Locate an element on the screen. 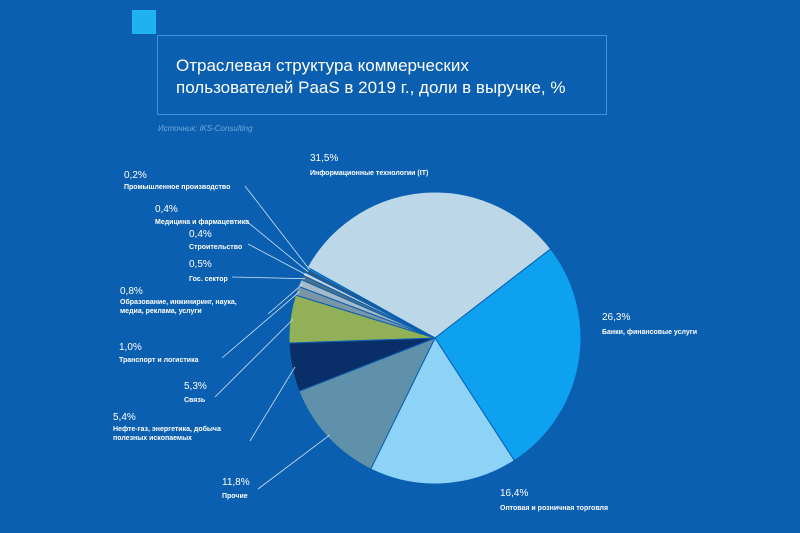 Image resolution: width=800 pixels, height=533 pixels. slice-category-label-4: Нефте-газ, энергетика, добыча is located at coordinates (167, 429).